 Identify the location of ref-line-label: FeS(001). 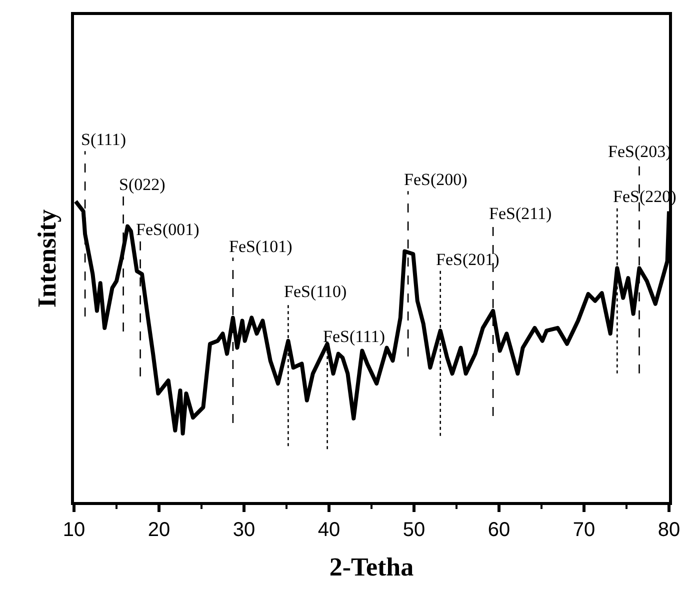
(168, 229).